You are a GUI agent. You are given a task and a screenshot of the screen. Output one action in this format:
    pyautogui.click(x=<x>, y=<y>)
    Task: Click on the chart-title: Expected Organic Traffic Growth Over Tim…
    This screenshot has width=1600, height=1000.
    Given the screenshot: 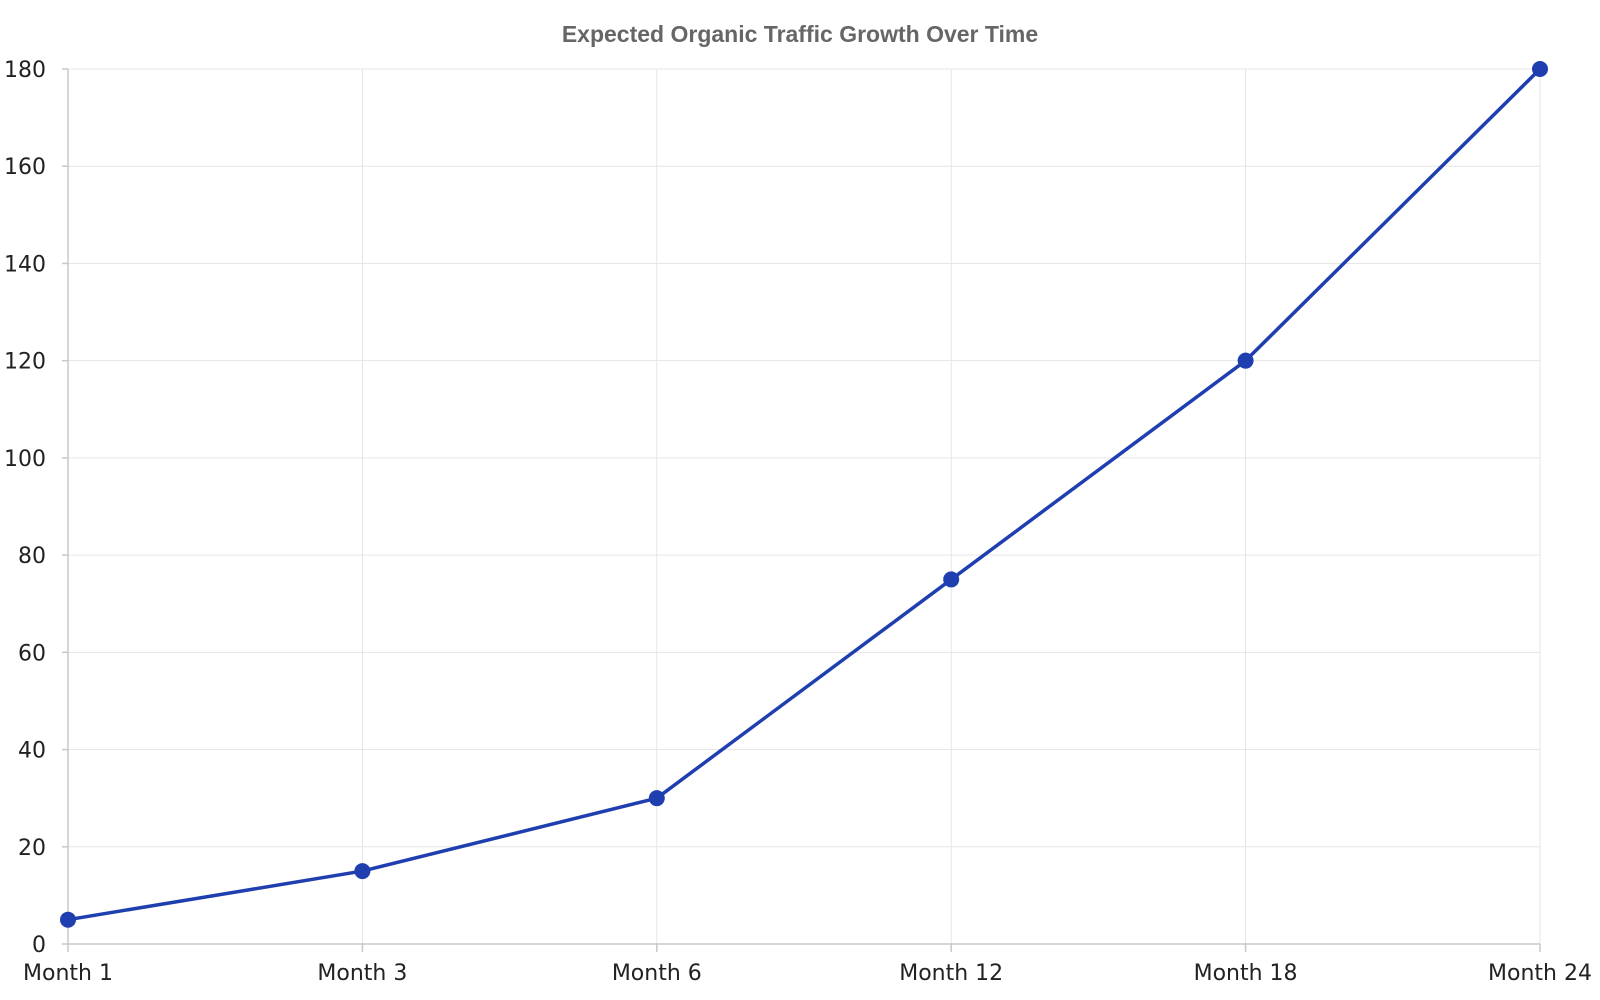 What is the action you would take?
    pyautogui.click(x=800, y=34)
    